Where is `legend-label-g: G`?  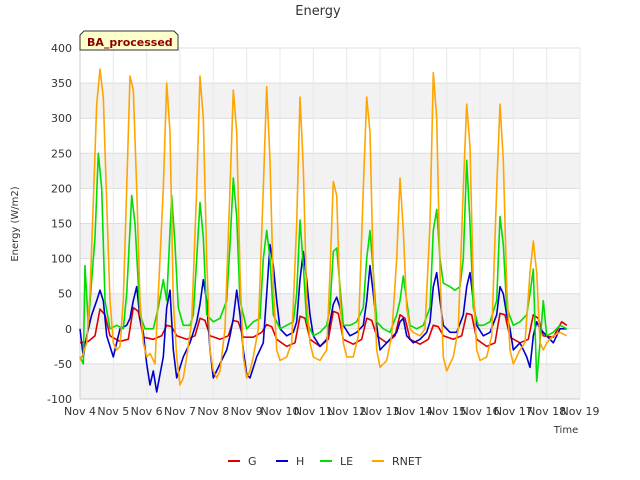 legend-label-g: G is located at coordinates (252, 461).